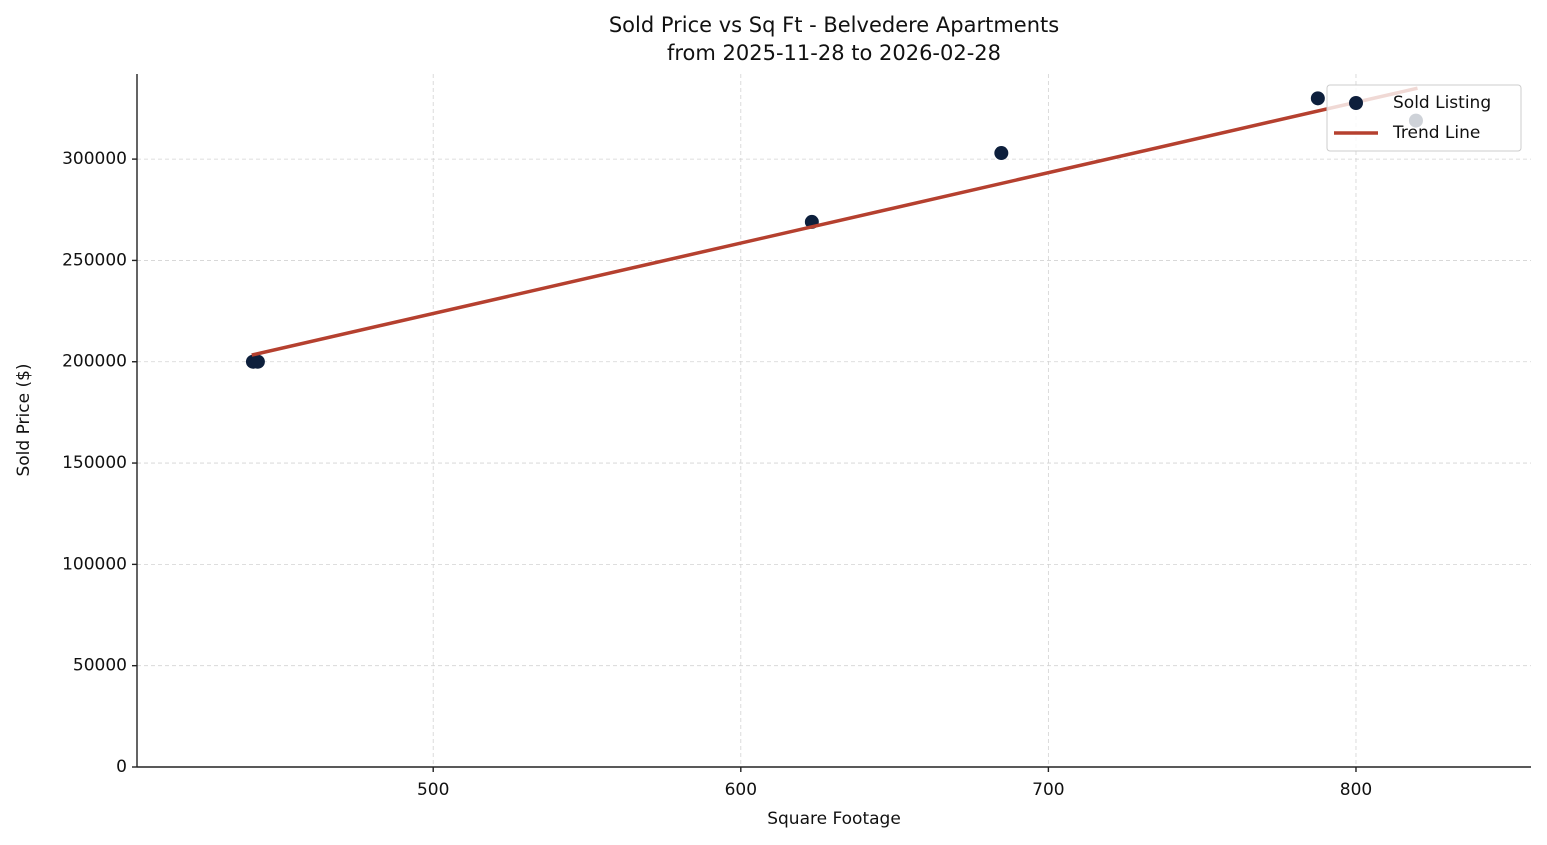 The width and height of the screenshot is (1547, 845). Describe the element at coordinates (1356, 790) in the screenshot. I see `x-tick-label: 800` at that location.